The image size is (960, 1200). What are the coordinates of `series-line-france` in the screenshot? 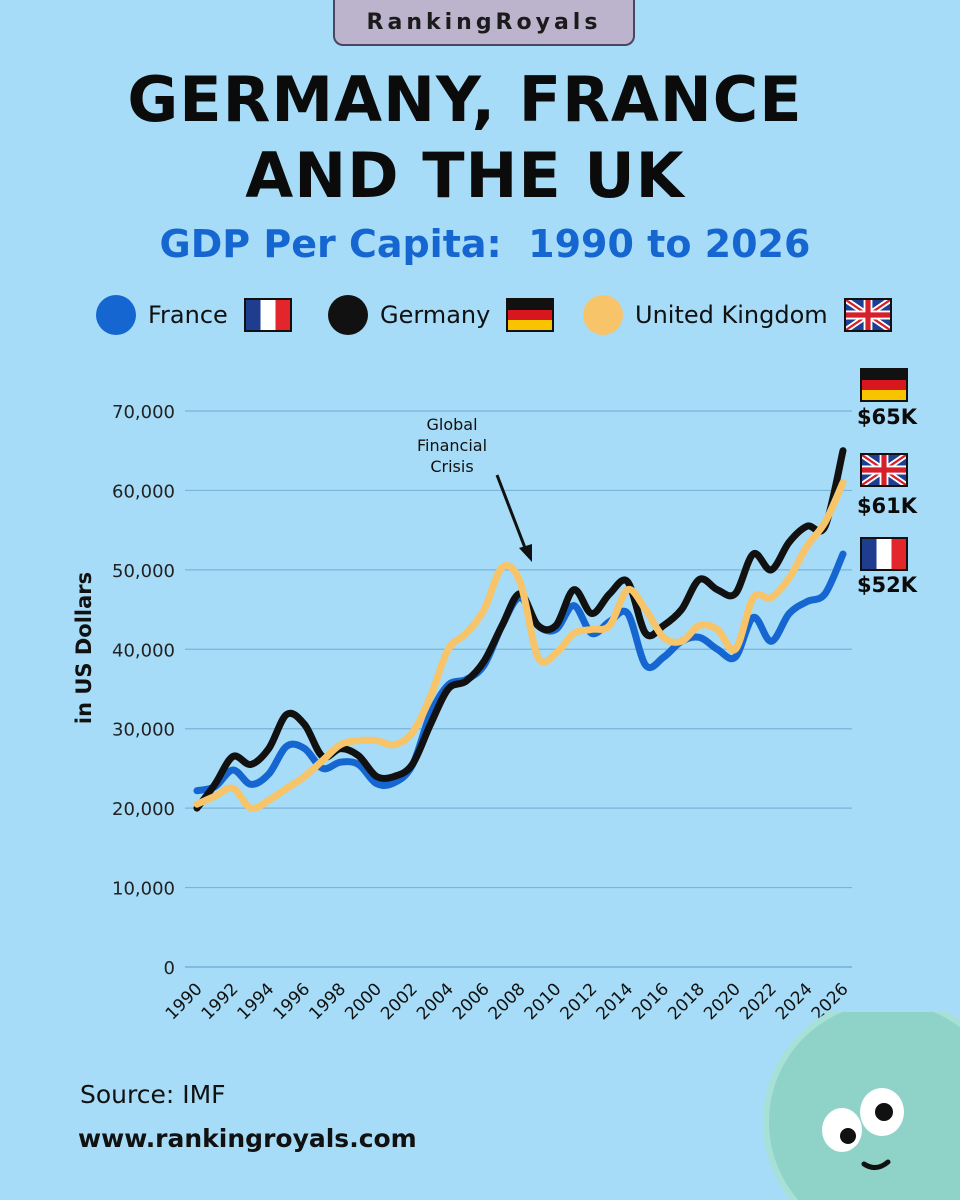 It's located at (520, 672).